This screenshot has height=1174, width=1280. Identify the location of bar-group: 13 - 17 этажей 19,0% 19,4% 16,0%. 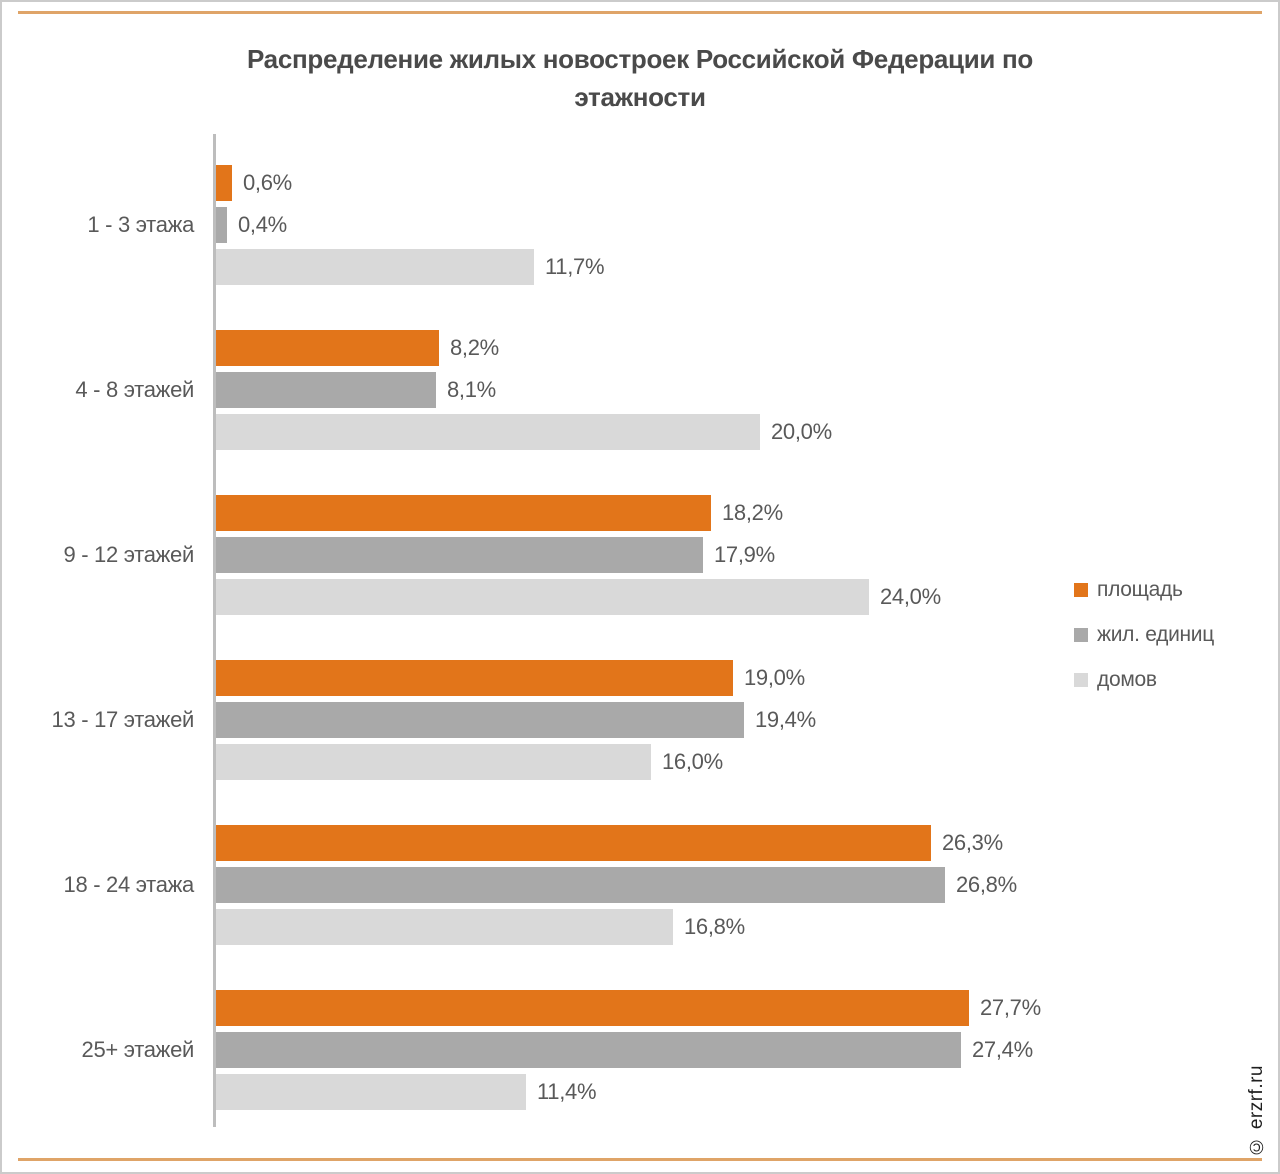
(546, 720).